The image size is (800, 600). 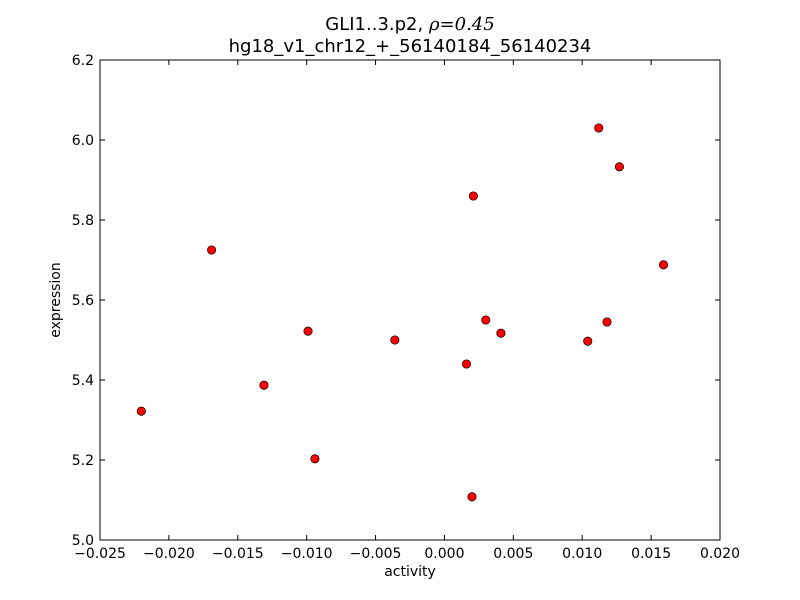 I want to click on chart-subtitle: hg18_v1_chr12_+_56140184_56140234, so click(x=410, y=46).